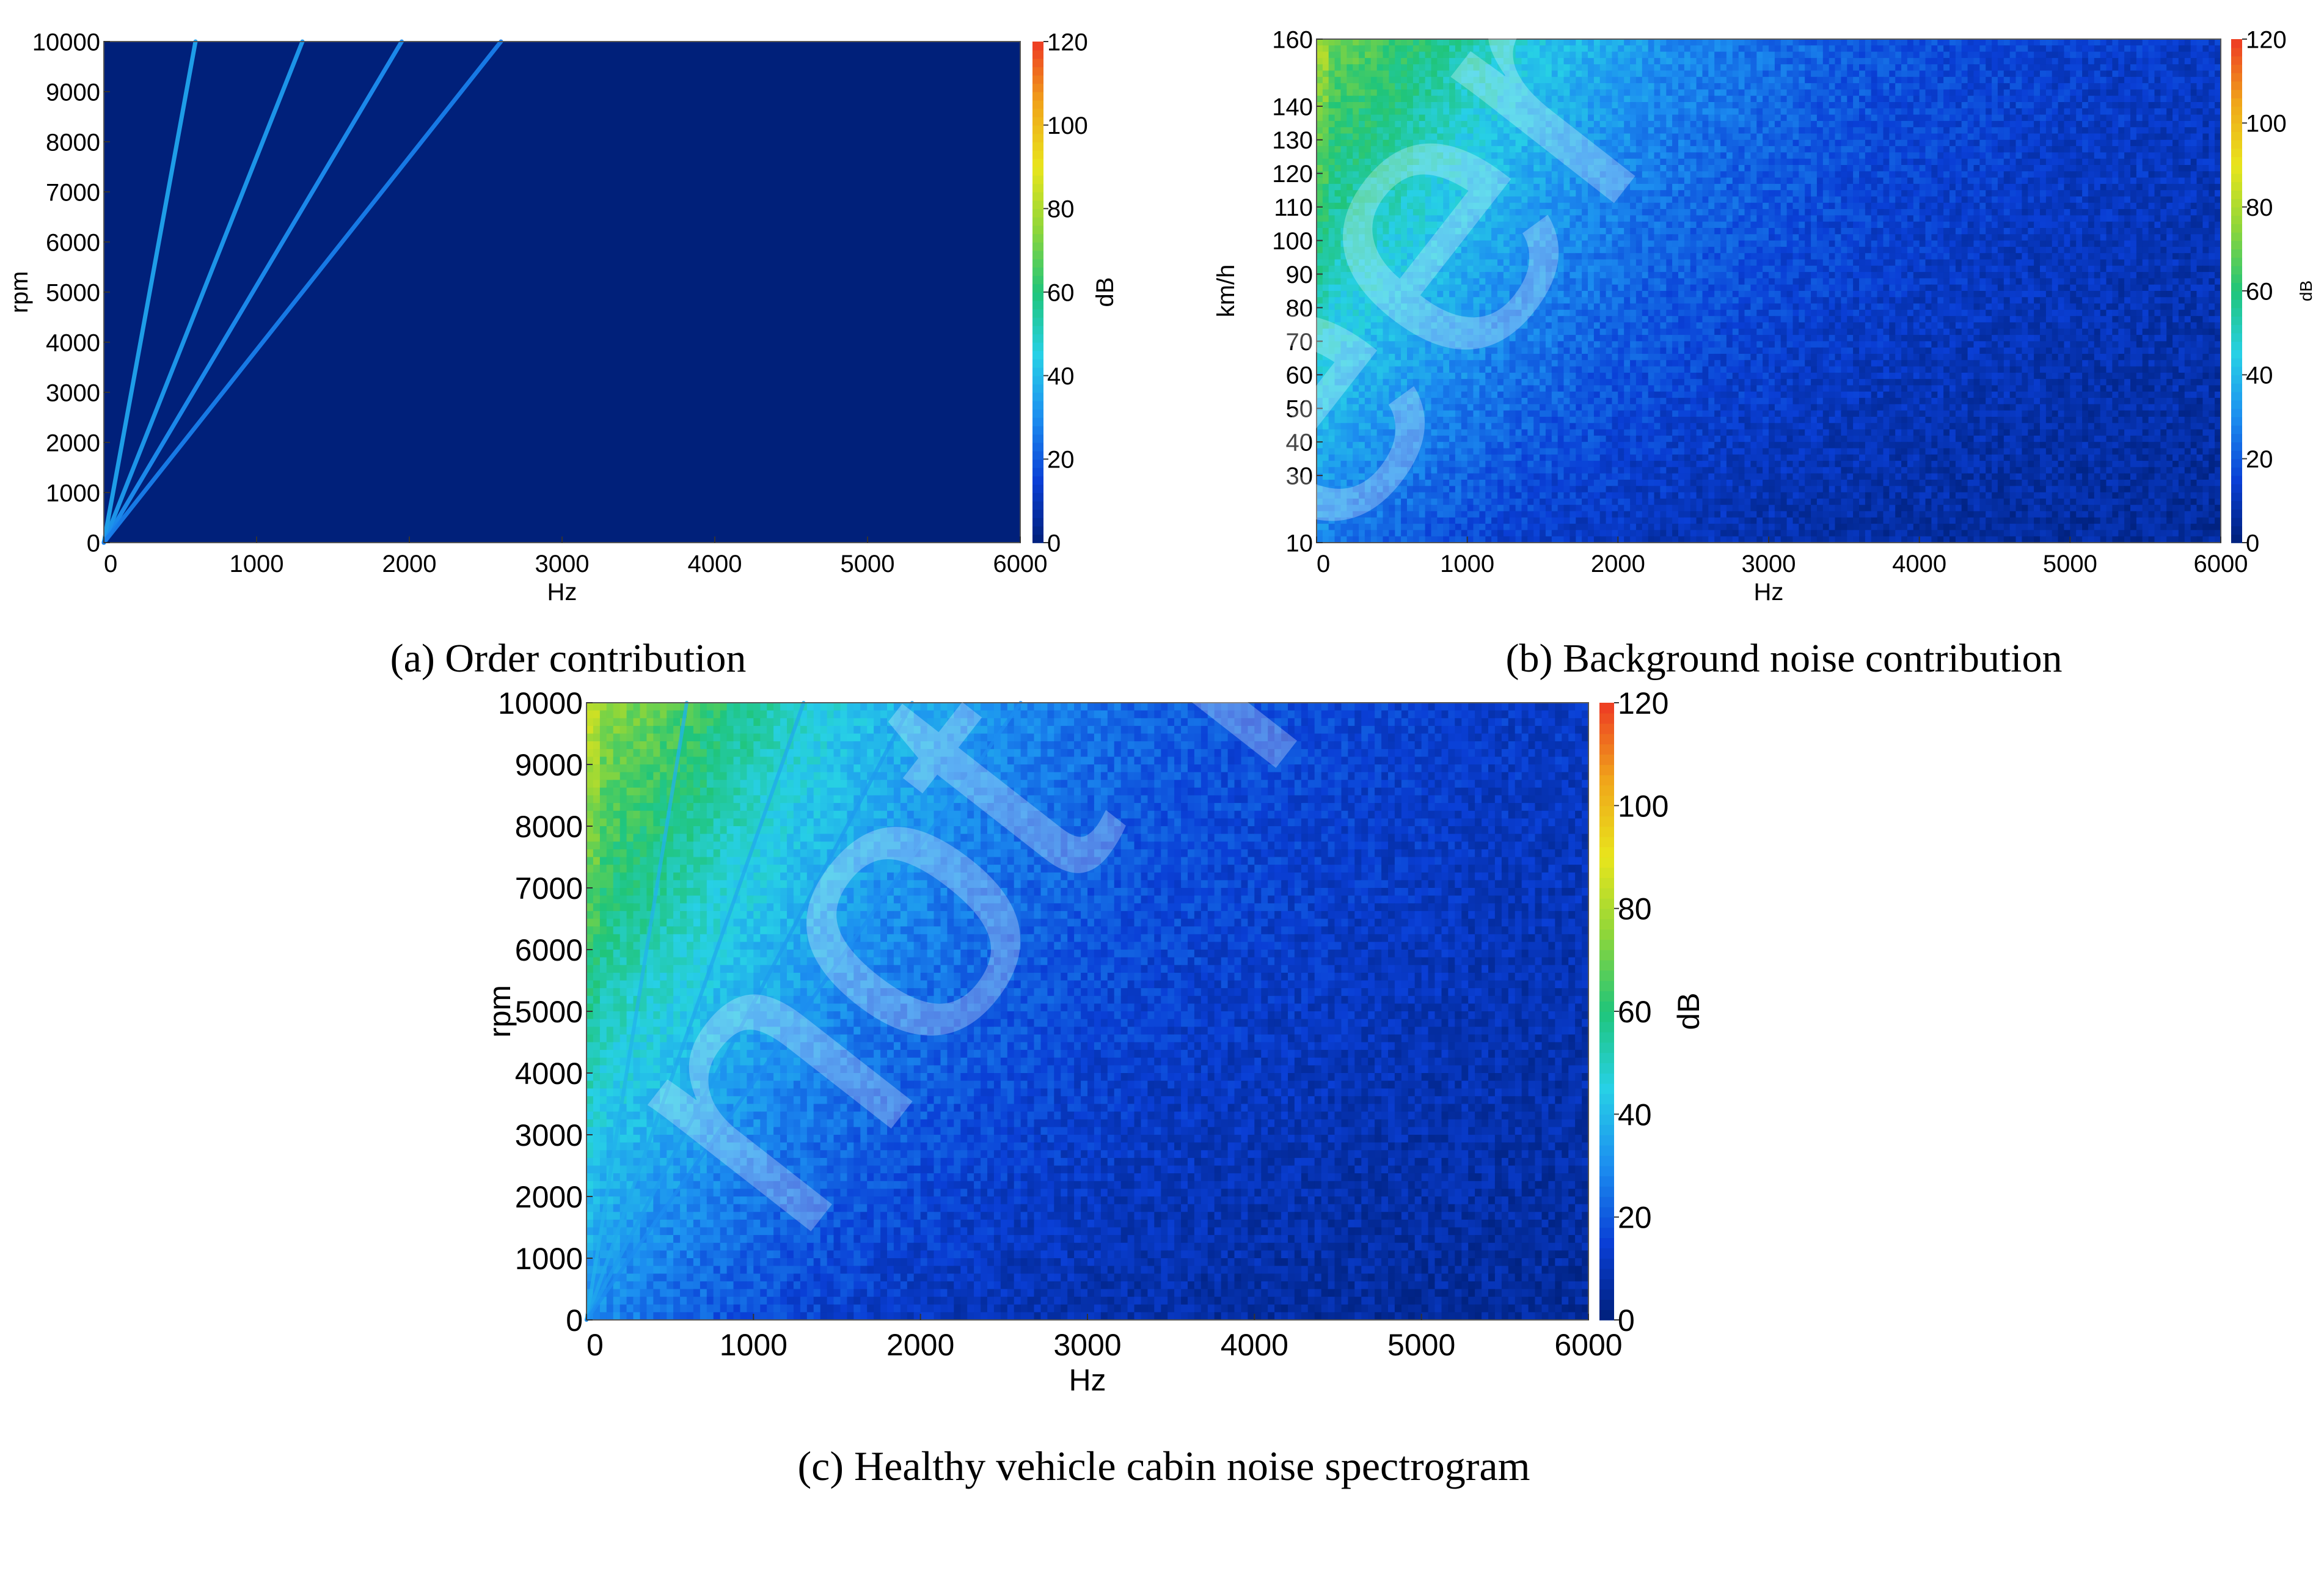  What do you see at coordinates (715, 564) in the screenshot?
I see `x-tick-label: 4000` at bounding box center [715, 564].